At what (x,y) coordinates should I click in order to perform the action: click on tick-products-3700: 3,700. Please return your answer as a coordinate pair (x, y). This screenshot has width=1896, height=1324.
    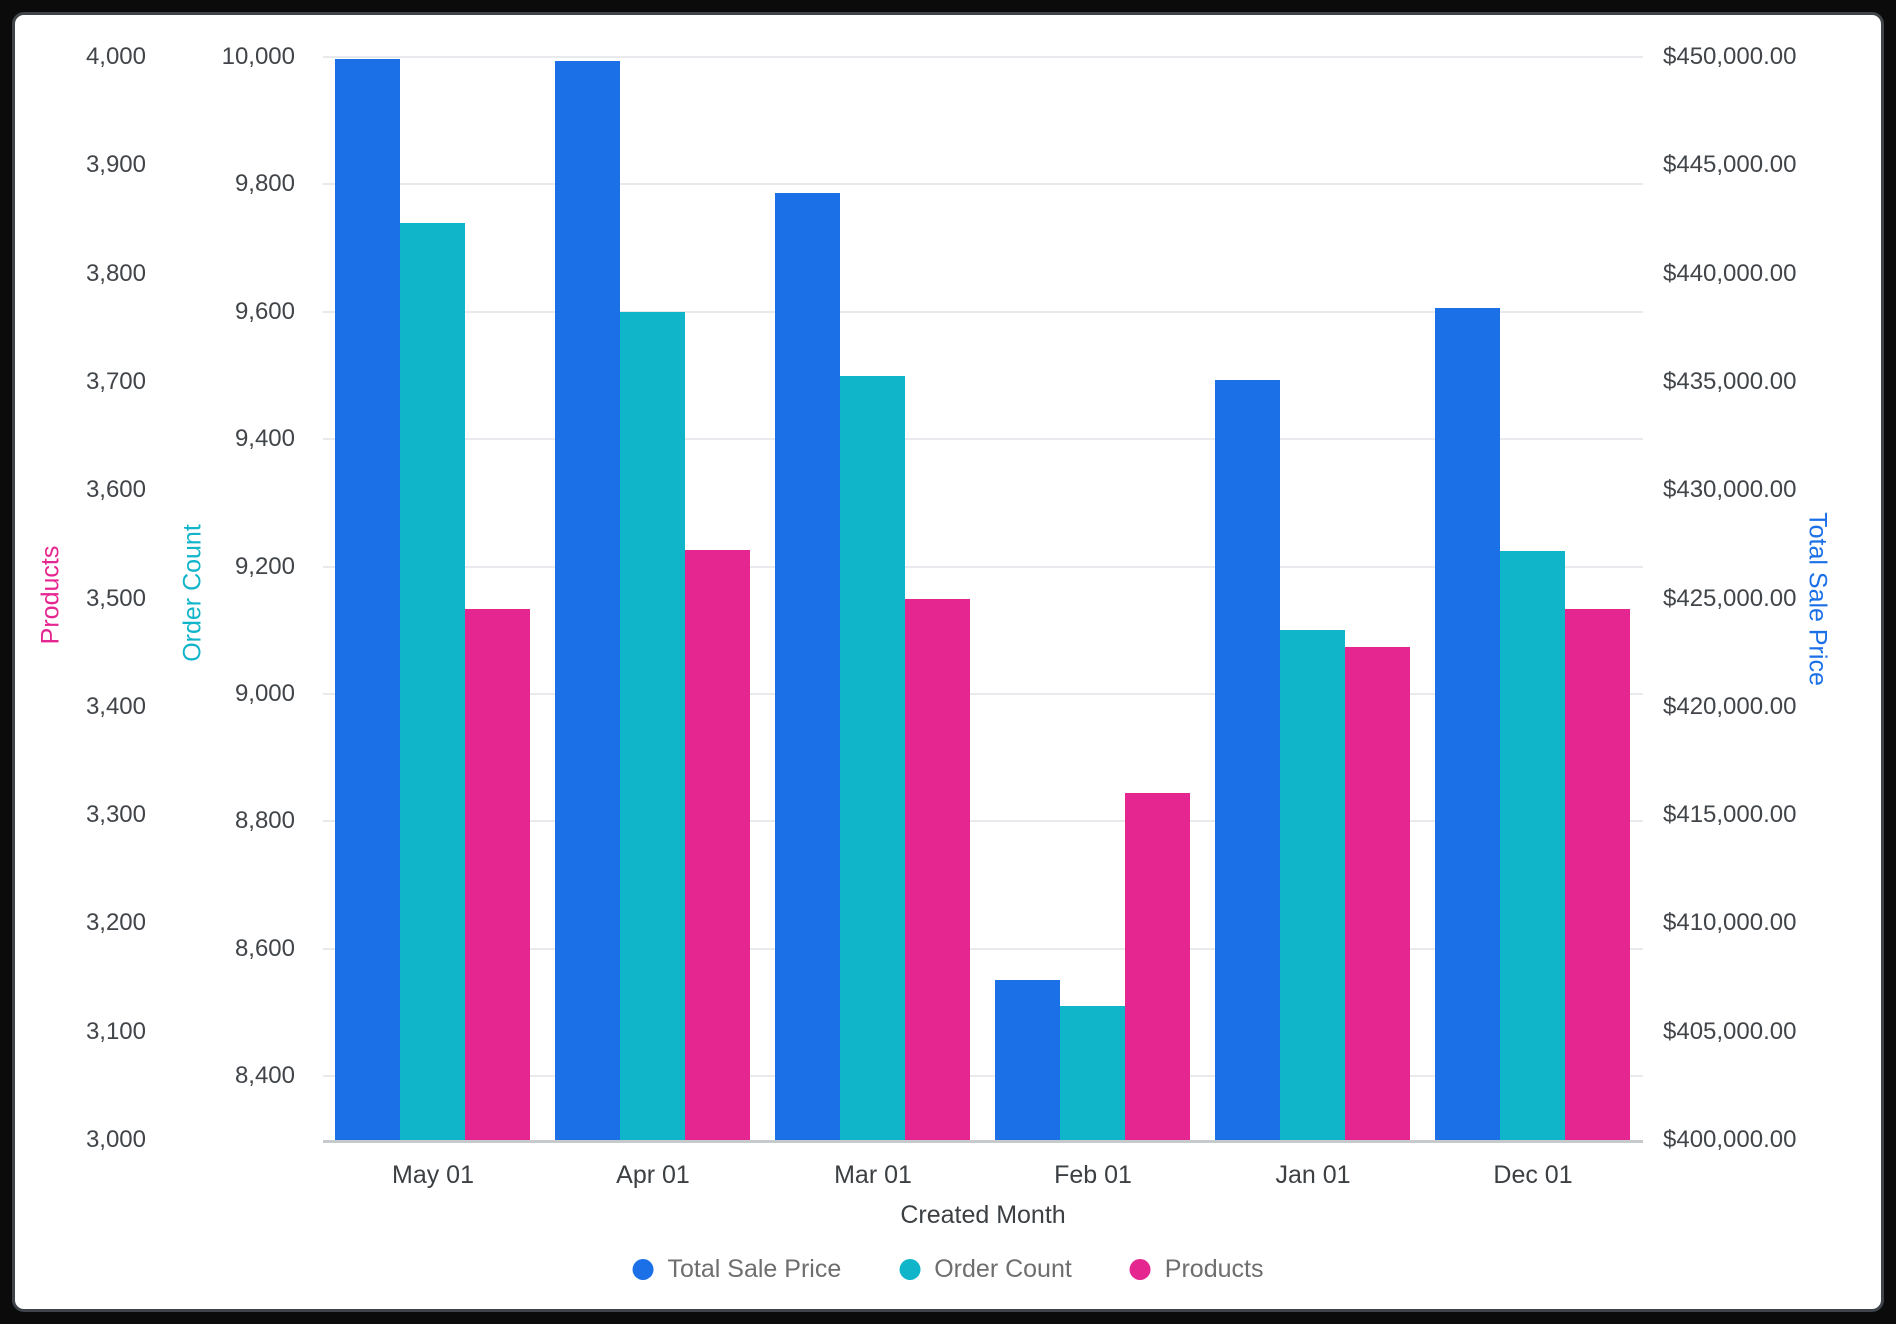
    Looking at the image, I should click on (115, 381).